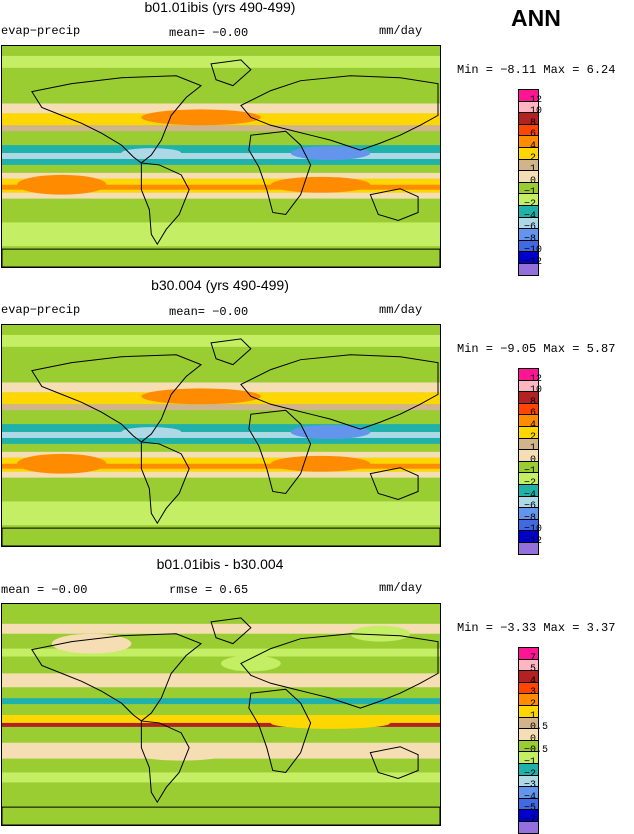 This screenshot has width=634, height=834. I want to click on panel-1-title: b01.01ibis (yrs 490-499), so click(220, 7).